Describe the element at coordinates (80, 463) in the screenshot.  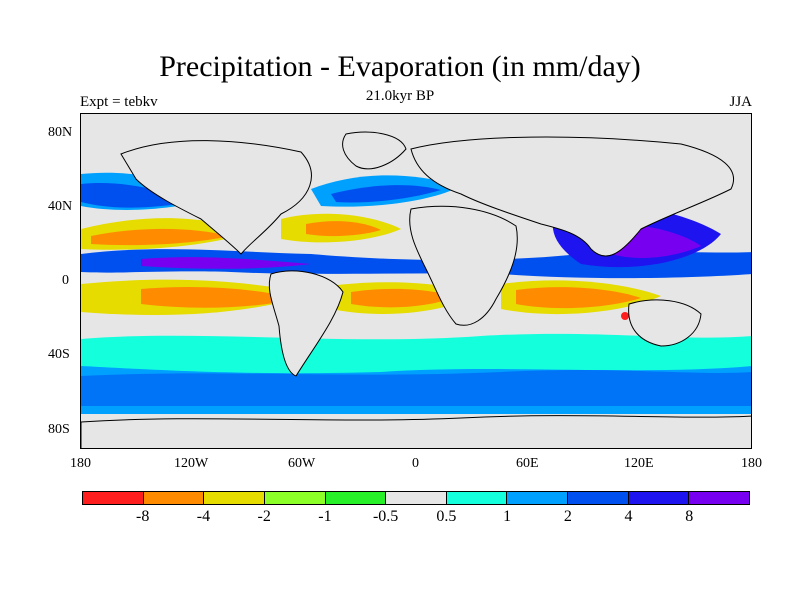
I see `xtick-180w: 180` at that location.